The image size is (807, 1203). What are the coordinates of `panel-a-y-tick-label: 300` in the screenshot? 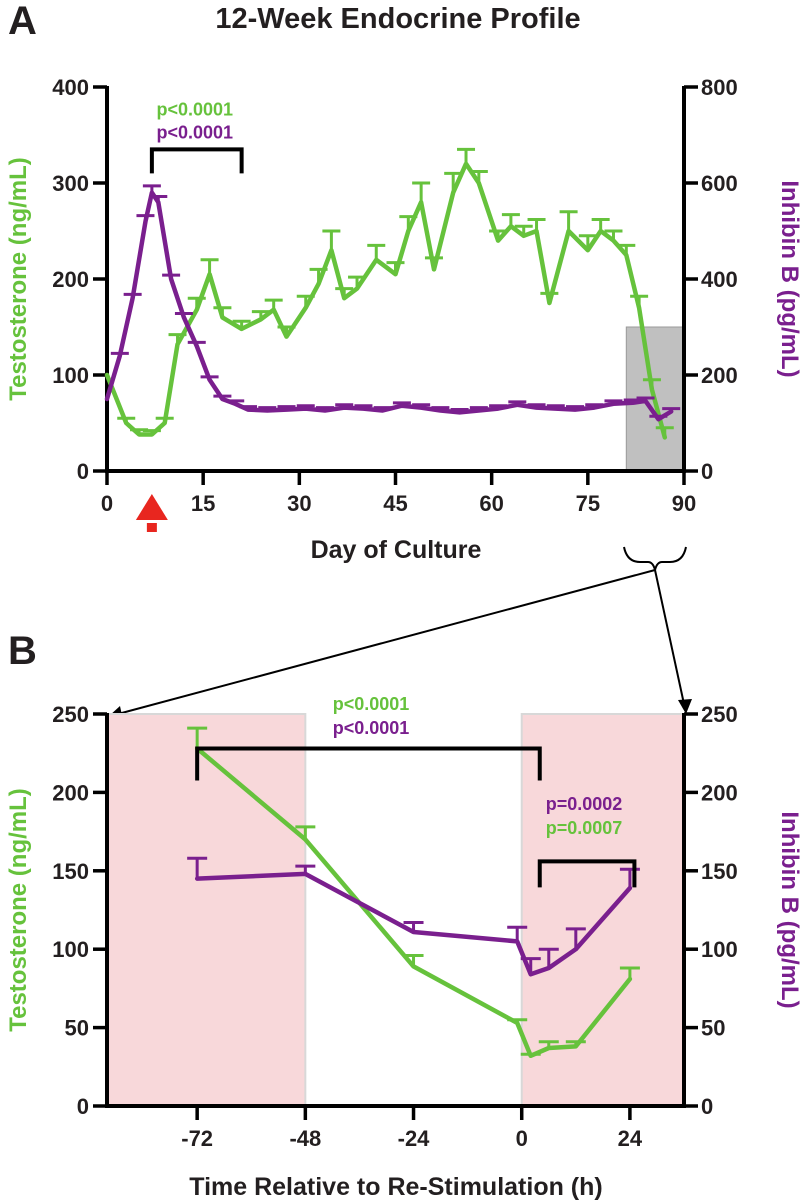 It's located at (70, 183).